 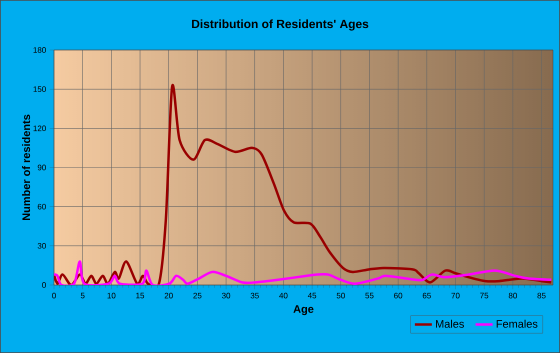 What do you see at coordinates (517, 324) in the screenshot?
I see `legend-label: Females` at bounding box center [517, 324].